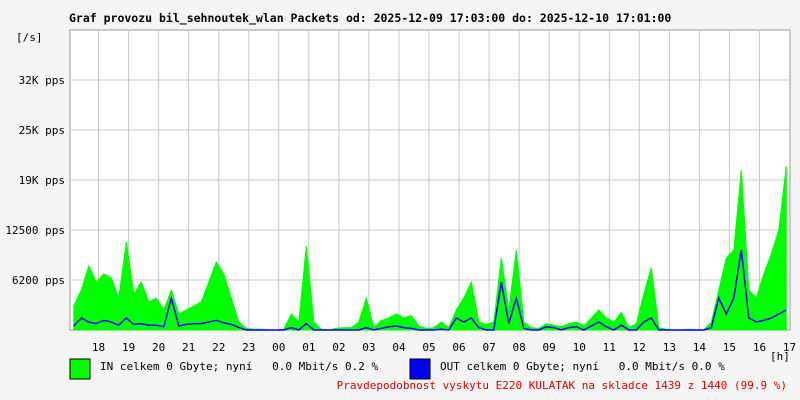  What do you see at coordinates (780, 356) in the screenshot?
I see `x-axis-label: [h]` at bounding box center [780, 356].